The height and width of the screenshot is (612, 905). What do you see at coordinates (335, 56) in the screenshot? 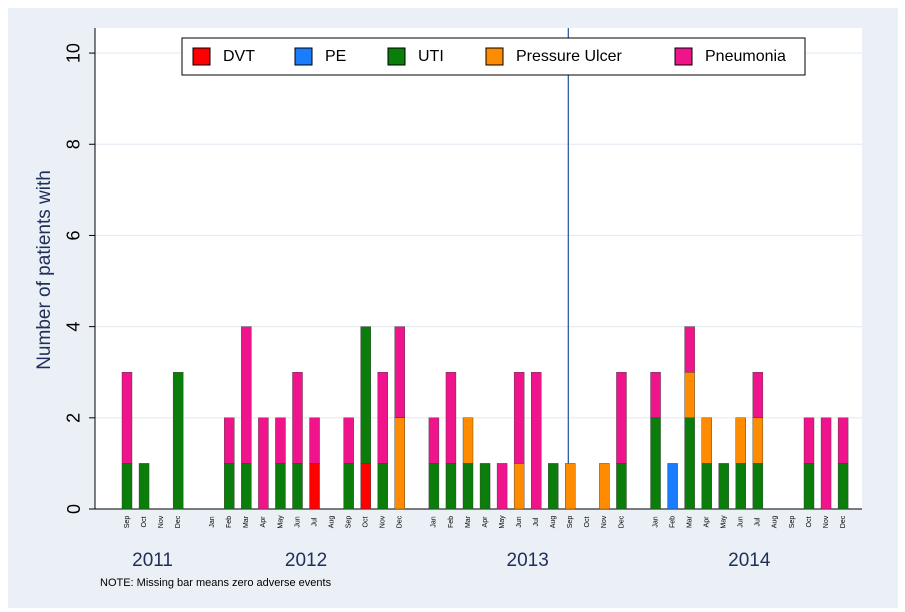
I see `legend-label: PE` at bounding box center [335, 56].